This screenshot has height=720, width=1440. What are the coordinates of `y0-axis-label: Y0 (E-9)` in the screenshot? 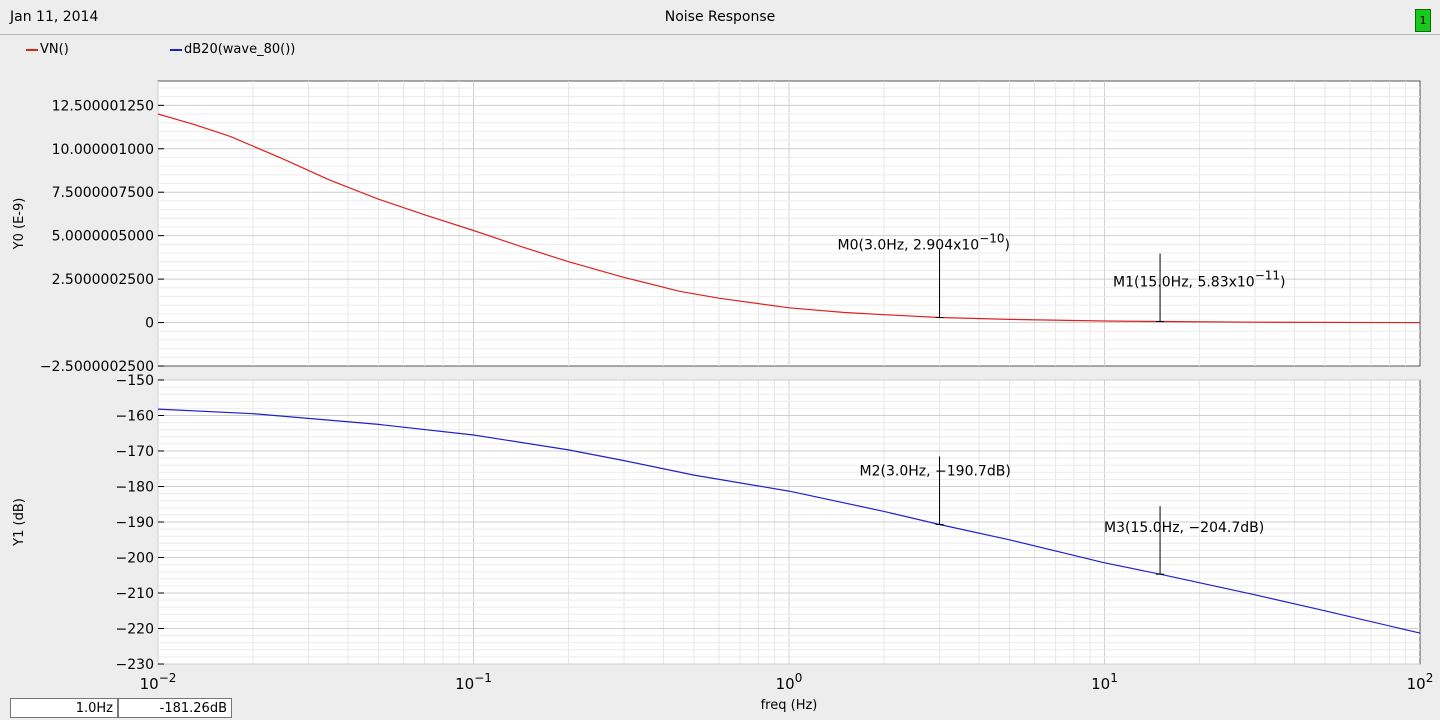 It's located at (19, 224).